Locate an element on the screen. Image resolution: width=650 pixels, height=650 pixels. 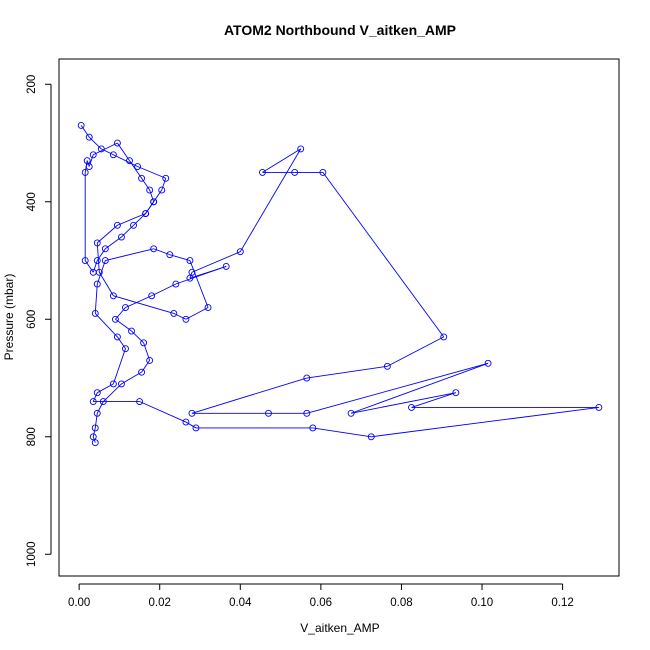
x-tick-label: 0.08 is located at coordinates (401, 603).